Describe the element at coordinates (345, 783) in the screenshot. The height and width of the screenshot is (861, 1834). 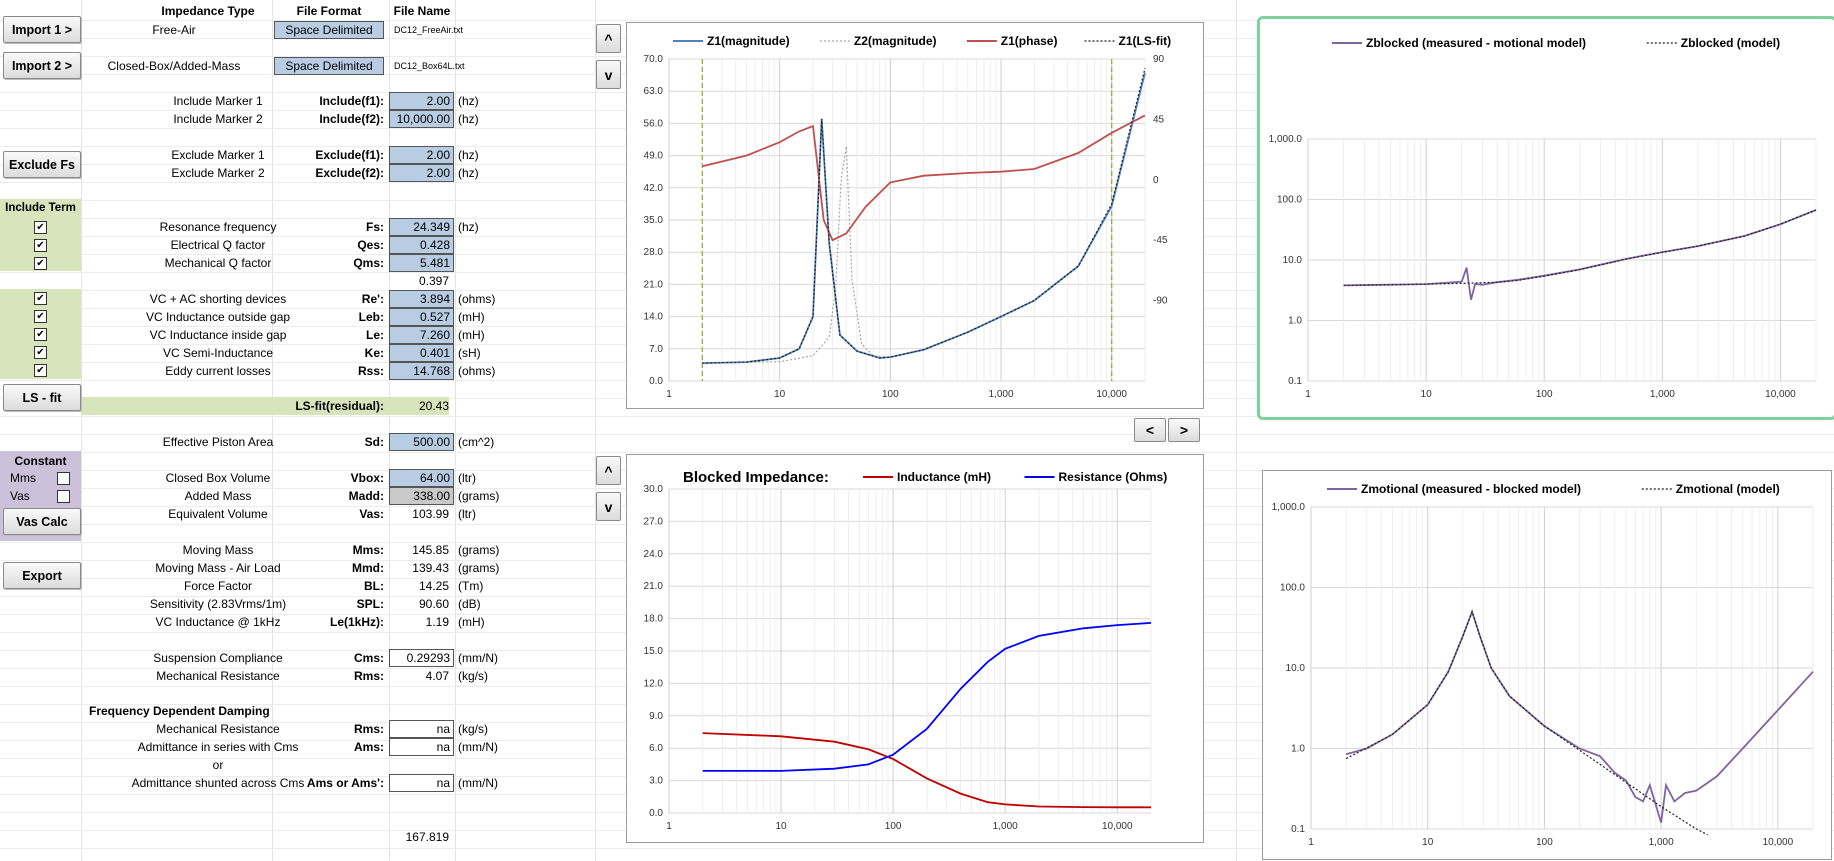
I see `fdd-amss-symbol: Ams or Ams':` at that location.